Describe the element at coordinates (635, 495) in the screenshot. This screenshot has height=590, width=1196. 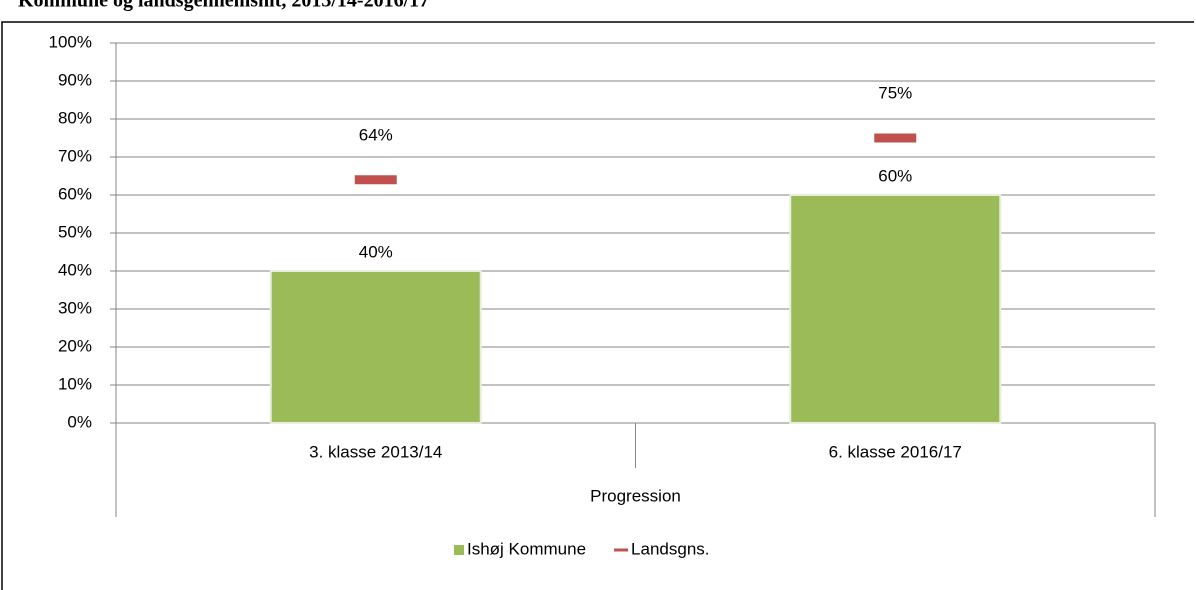
I see `x-axis-label: Progression` at that location.